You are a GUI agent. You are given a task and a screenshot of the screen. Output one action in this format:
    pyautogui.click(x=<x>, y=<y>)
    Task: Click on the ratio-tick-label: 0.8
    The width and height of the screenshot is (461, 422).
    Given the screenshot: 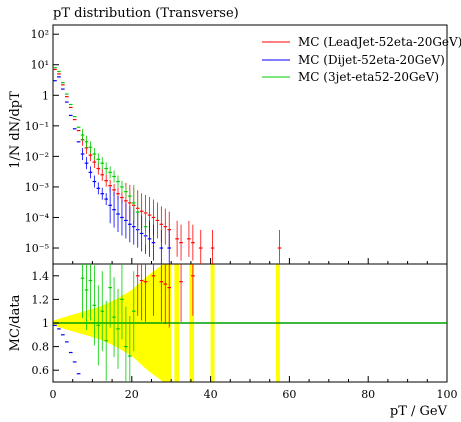 What is the action you would take?
    pyautogui.click(x=41, y=347)
    